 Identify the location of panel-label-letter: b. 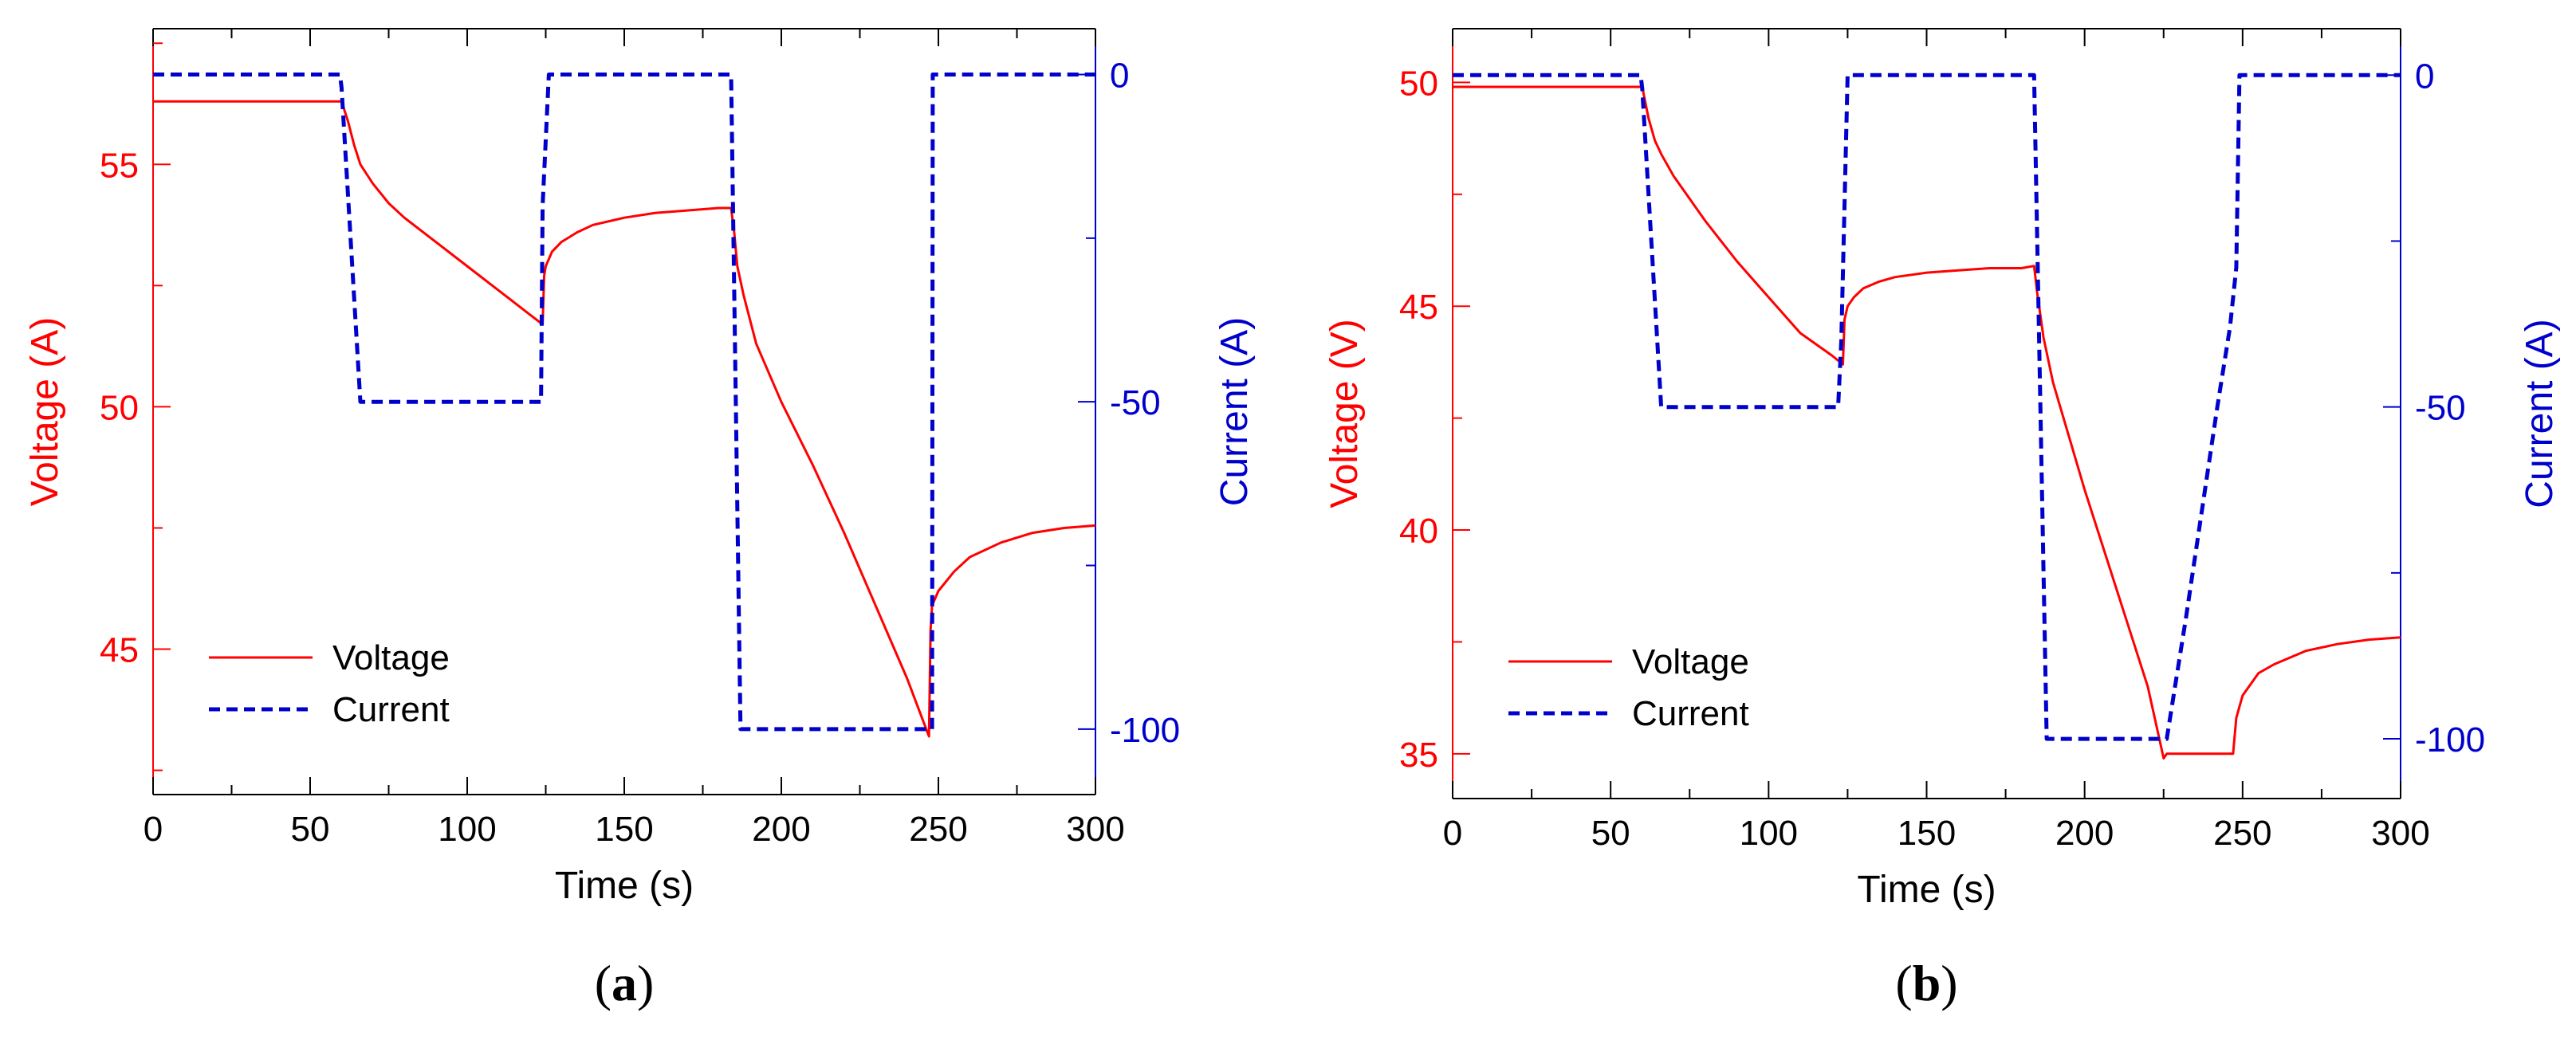
(1927, 983).